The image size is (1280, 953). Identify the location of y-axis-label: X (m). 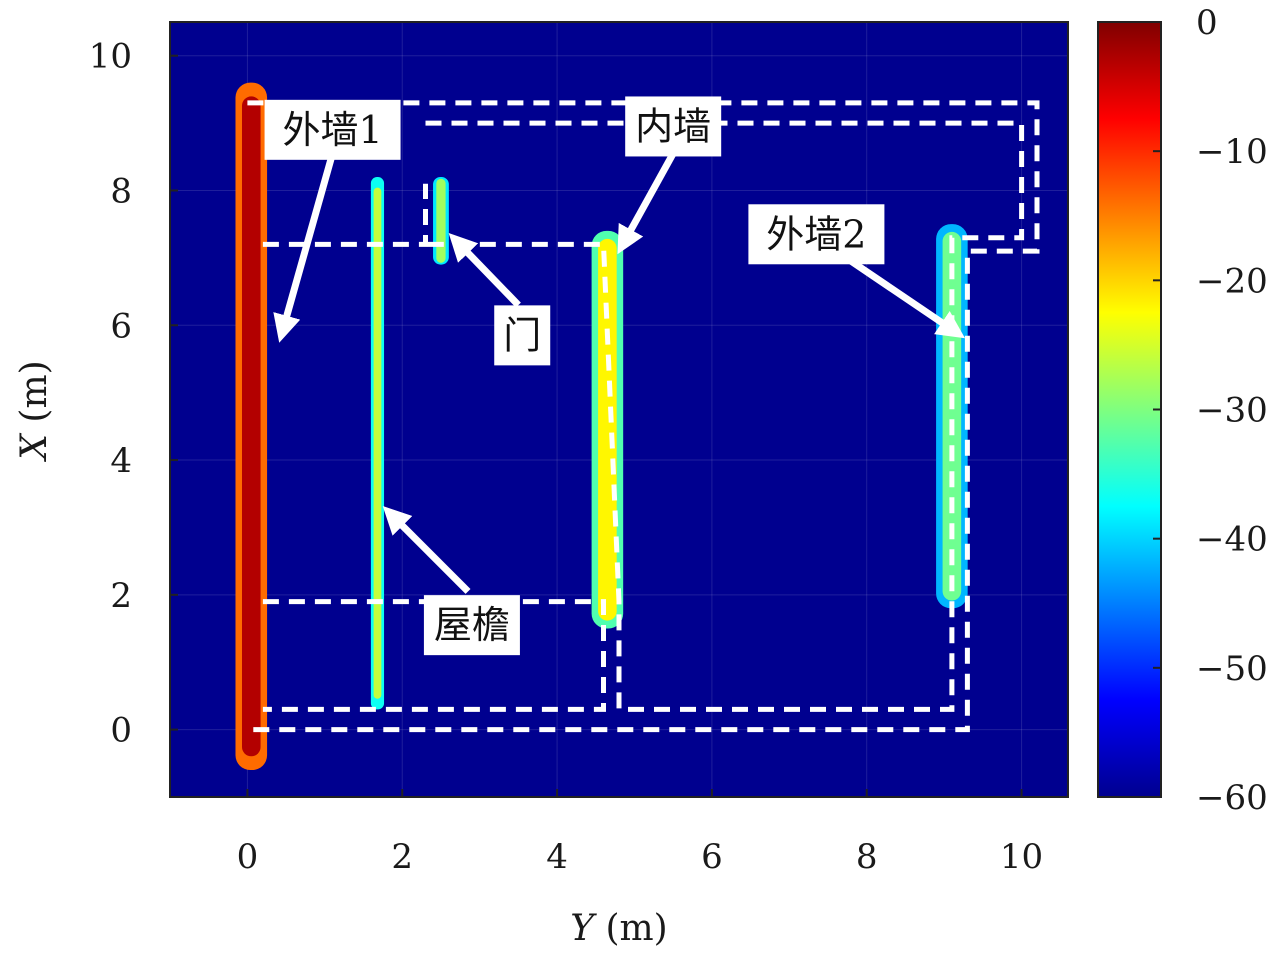
(34, 411).